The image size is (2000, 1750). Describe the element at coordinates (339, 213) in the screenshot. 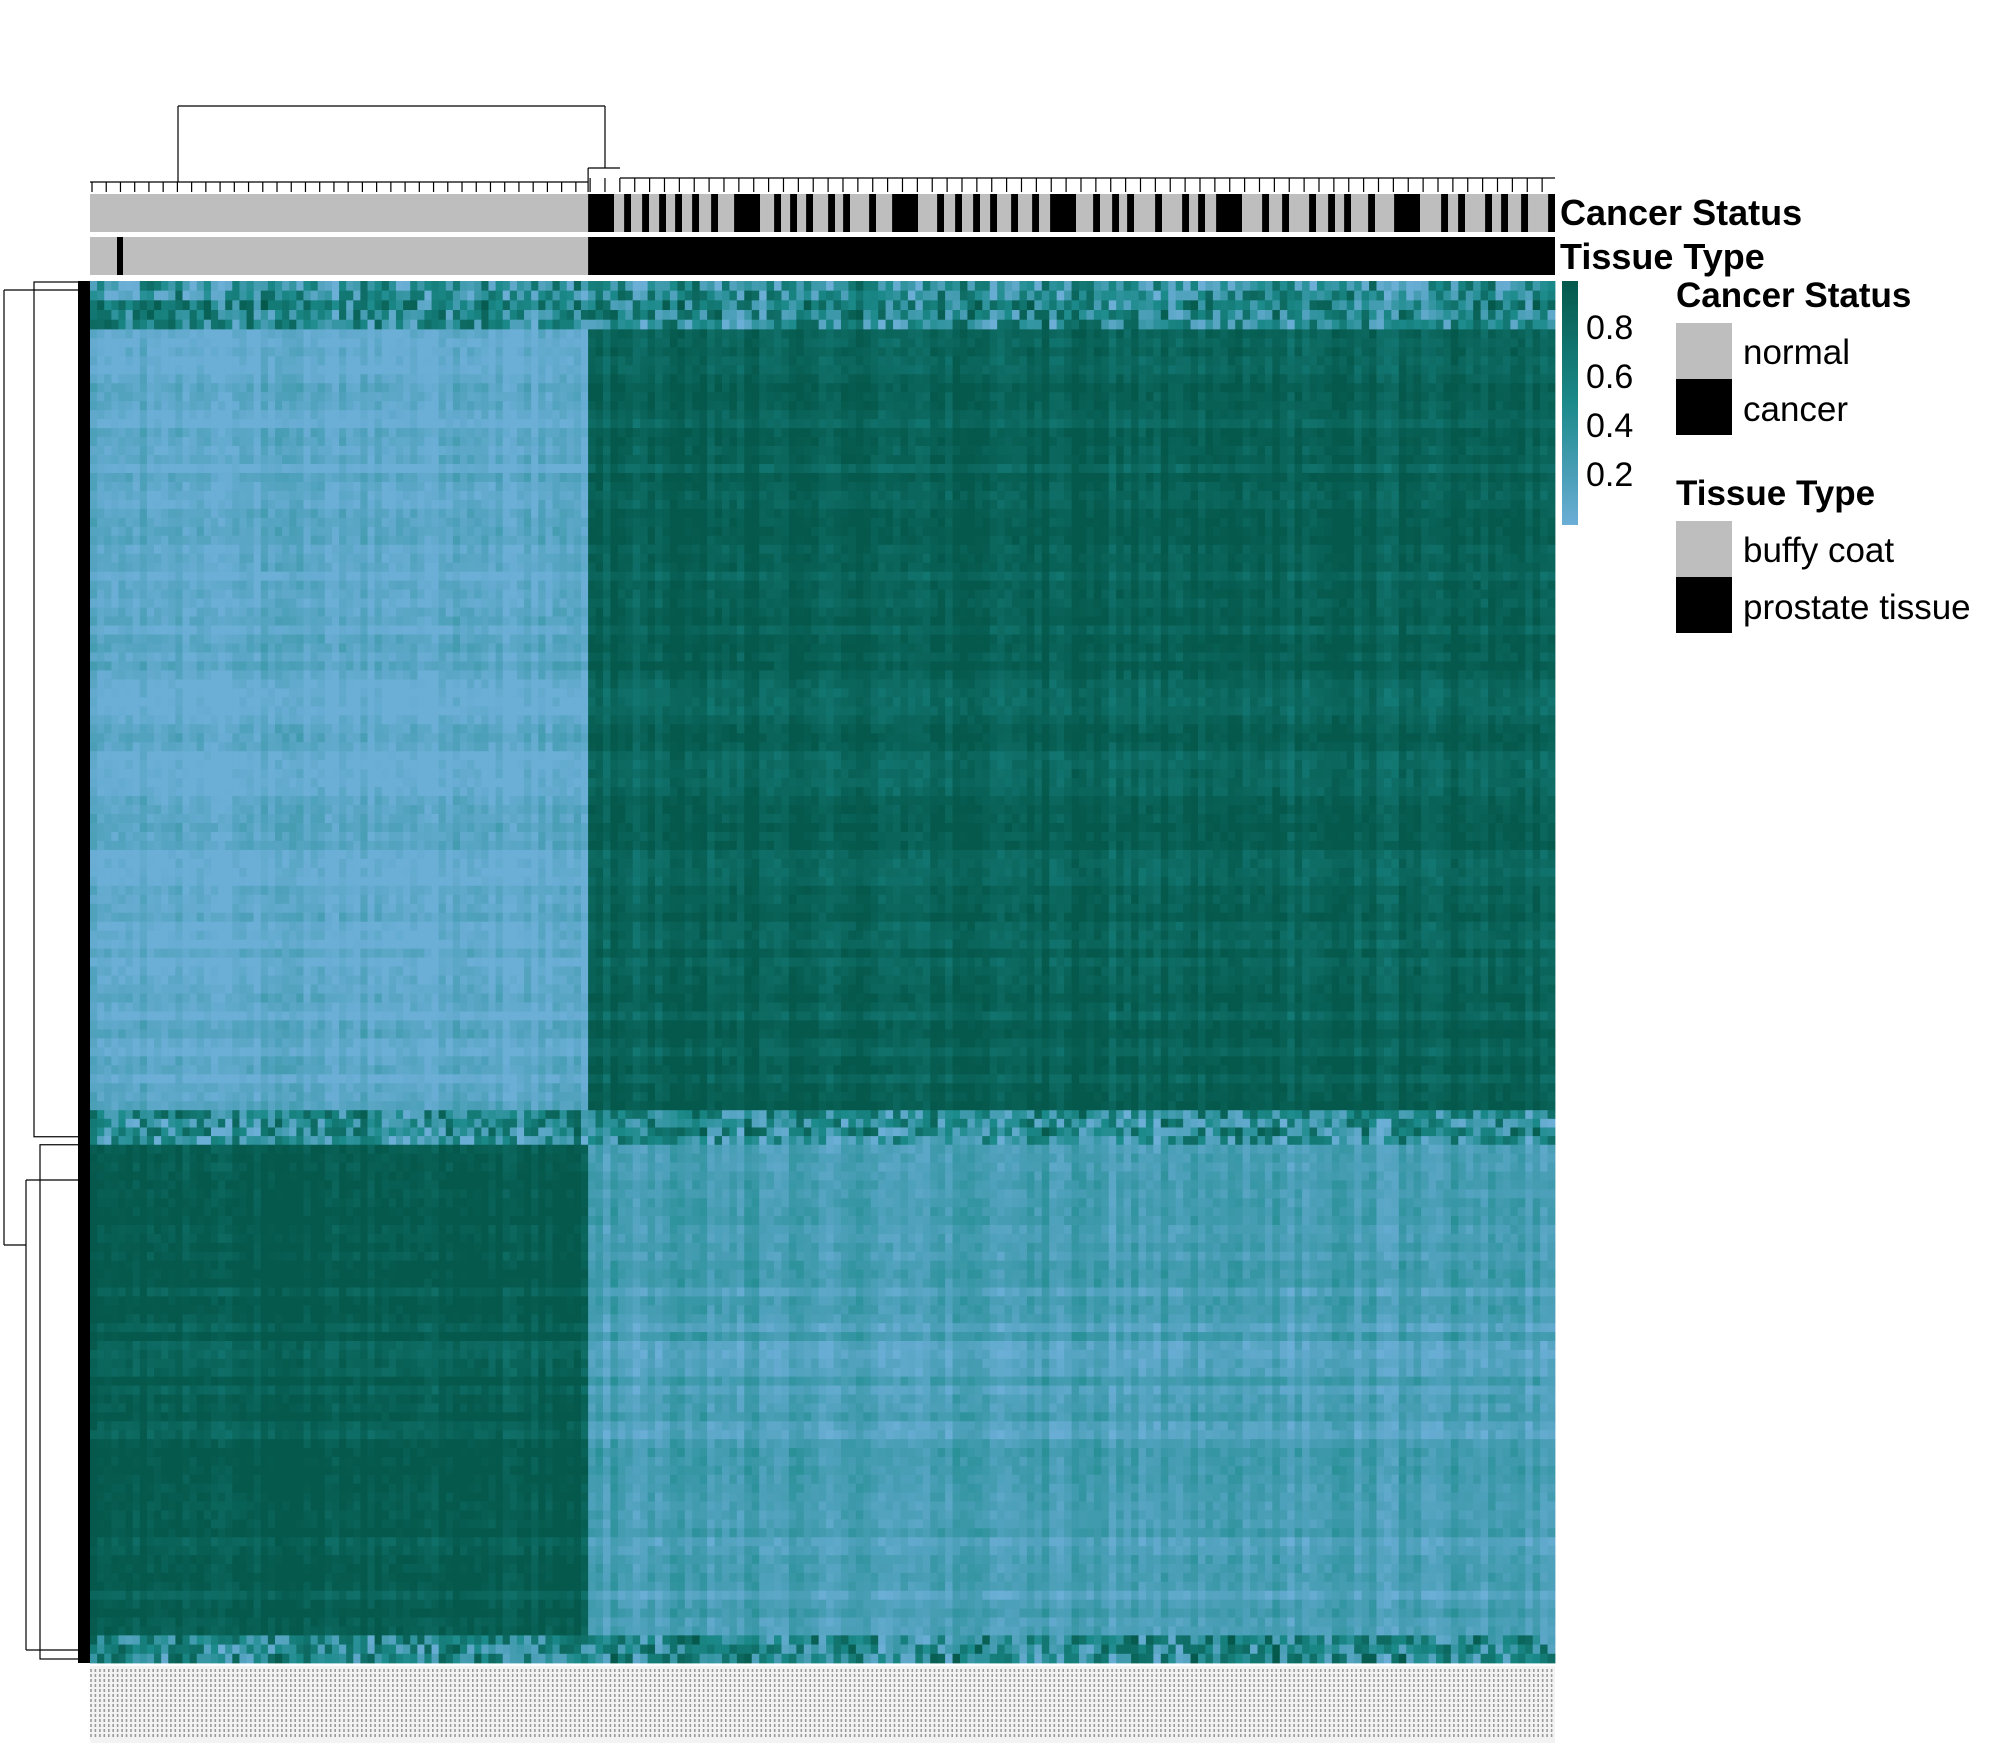

I see `cancer-status-cell-normal` at that location.